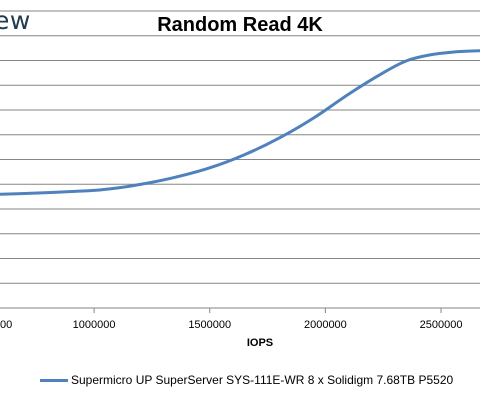  Describe the element at coordinates (6, 325) in the screenshot. I see `x-tick-label-partial: 00` at that location.